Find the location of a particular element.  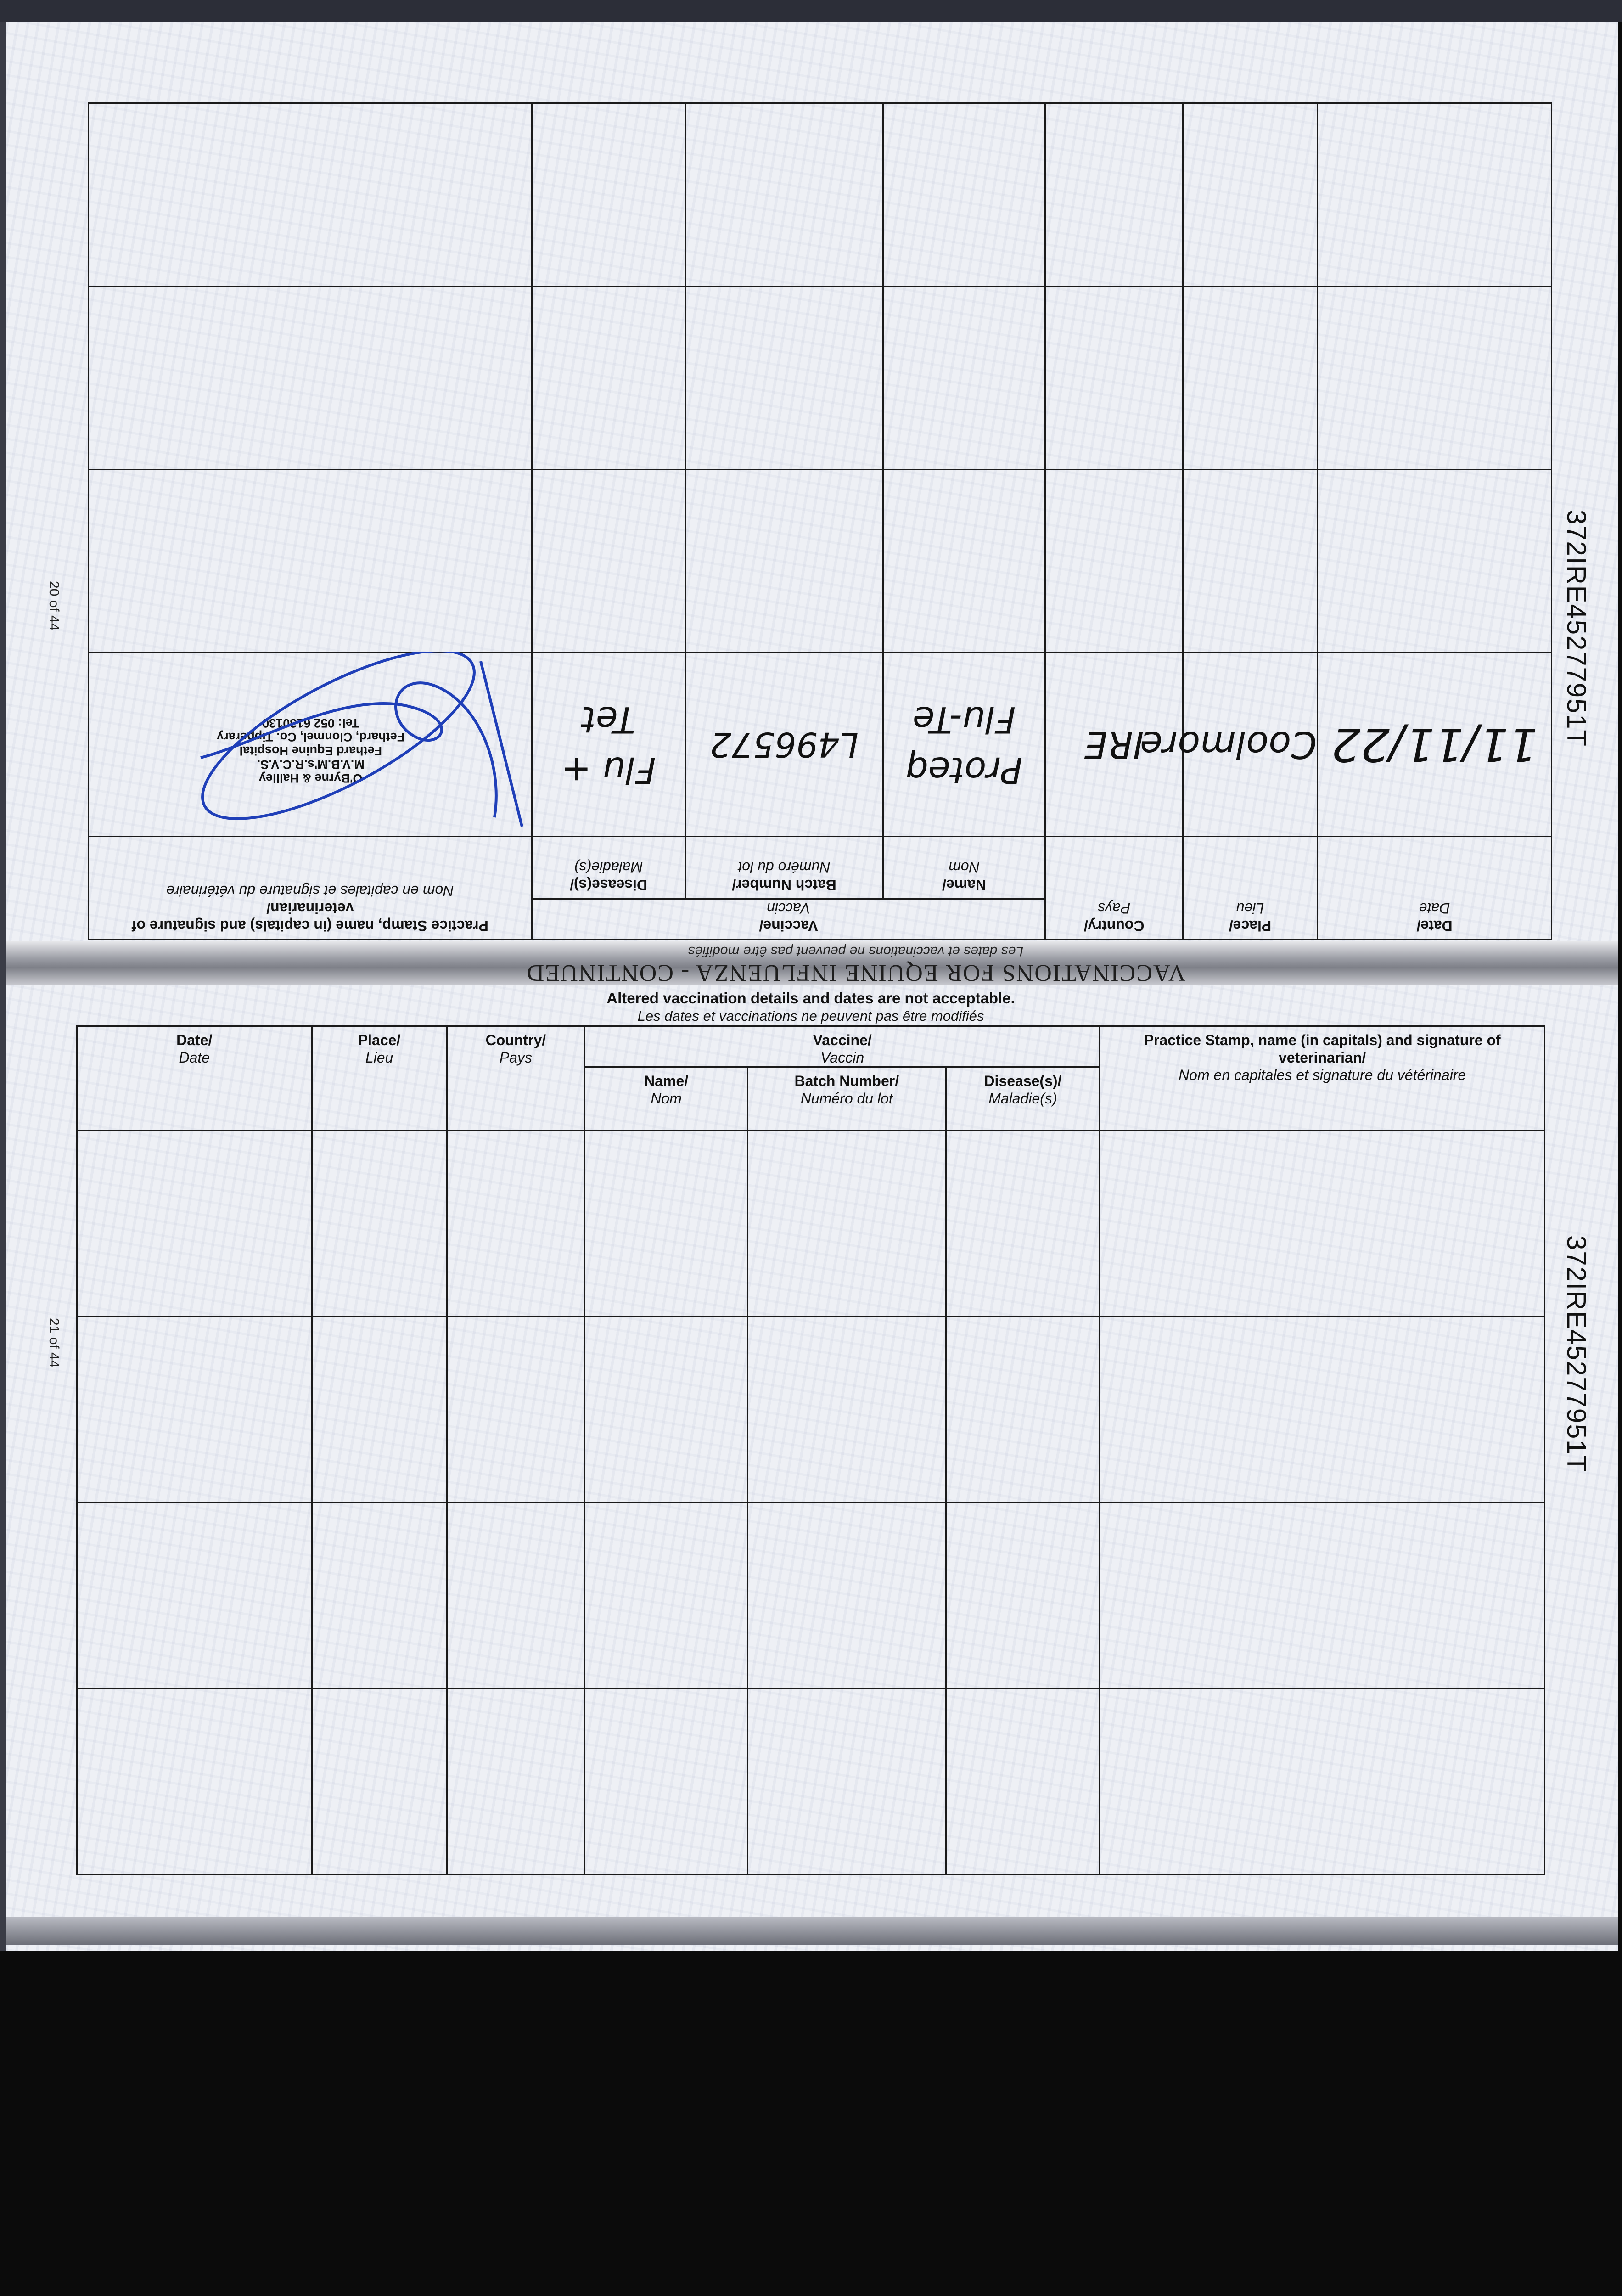

header-date-fr: Date is located at coordinates (1434, 908).